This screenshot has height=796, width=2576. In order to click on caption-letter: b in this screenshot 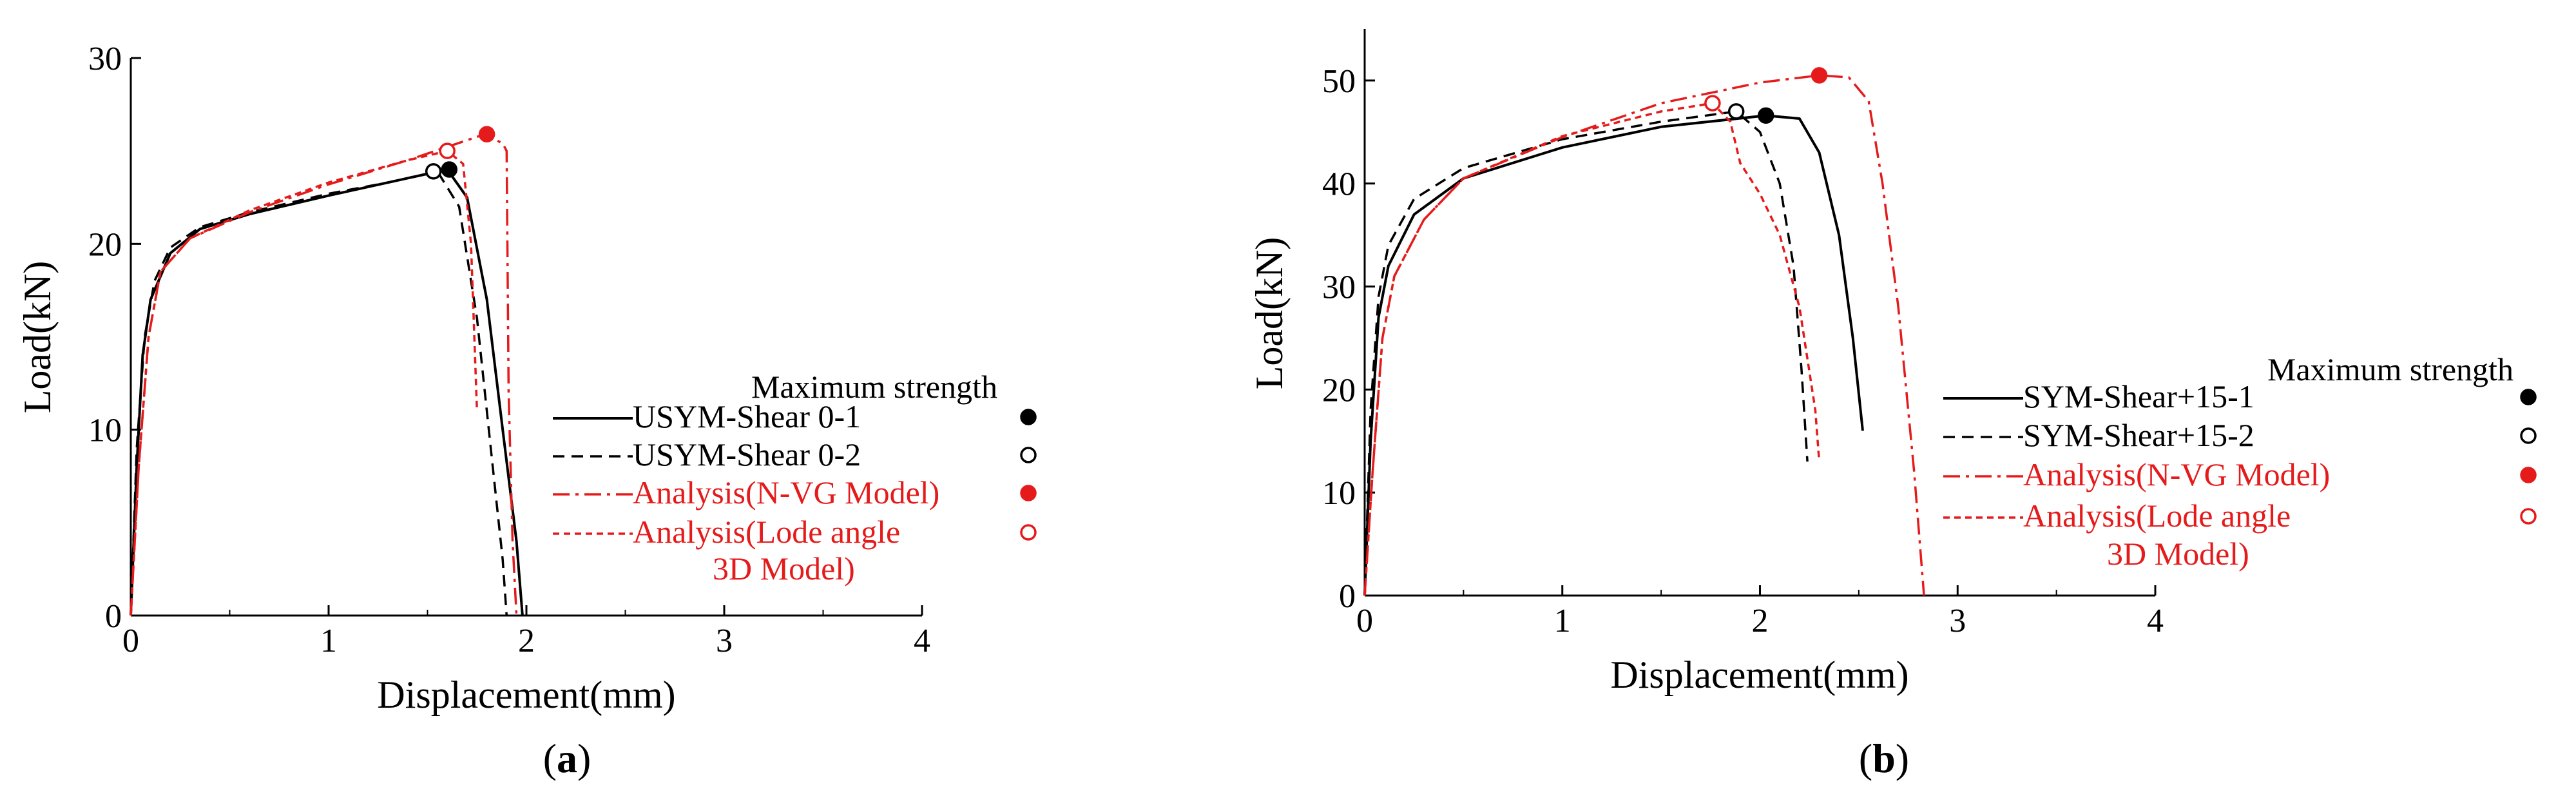, I will do `click(1884, 758)`.